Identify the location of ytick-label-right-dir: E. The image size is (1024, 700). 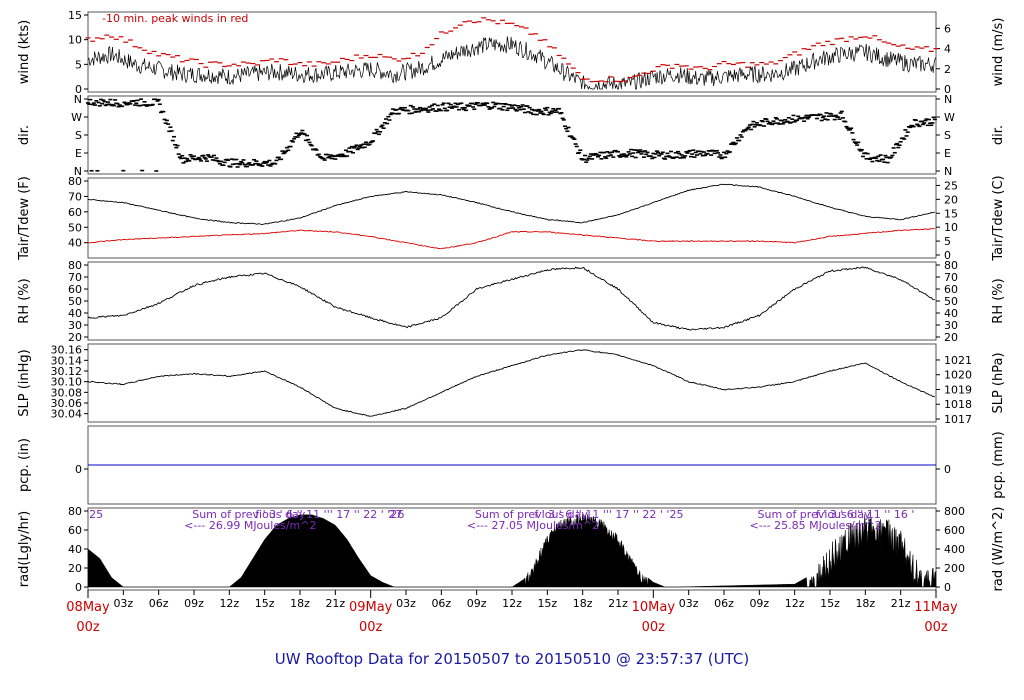
(947, 153).